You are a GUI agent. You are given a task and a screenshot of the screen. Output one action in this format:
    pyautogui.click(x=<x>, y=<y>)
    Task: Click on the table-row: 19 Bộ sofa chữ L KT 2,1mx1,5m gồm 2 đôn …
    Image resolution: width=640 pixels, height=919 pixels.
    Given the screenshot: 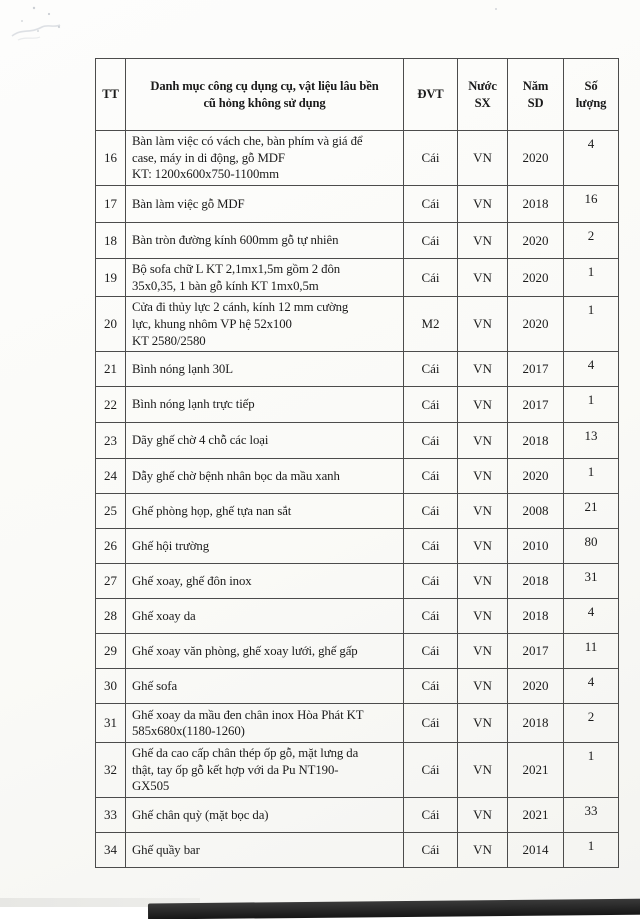 What is the action you would take?
    pyautogui.click(x=357, y=277)
    